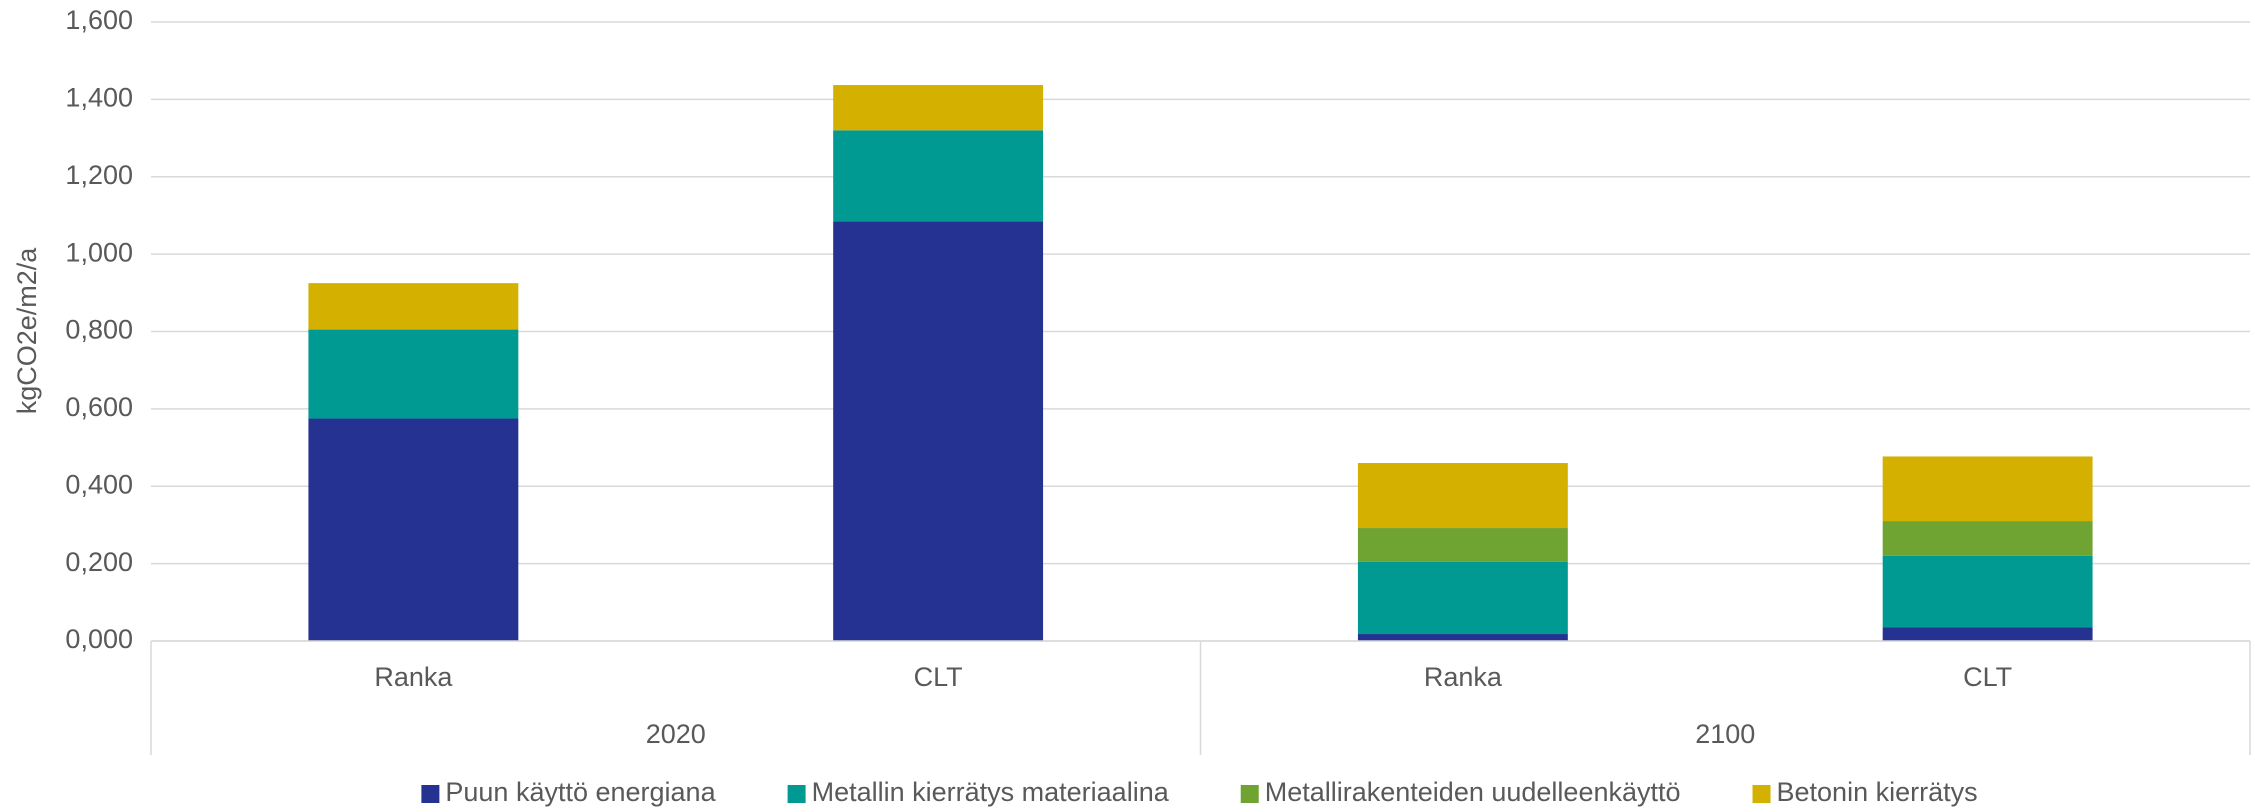 The image size is (2255, 812). What do you see at coordinates (991, 792) in the screenshot?
I see `legend-label: Metallin kierrätys materiaalina` at bounding box center [991, 792].